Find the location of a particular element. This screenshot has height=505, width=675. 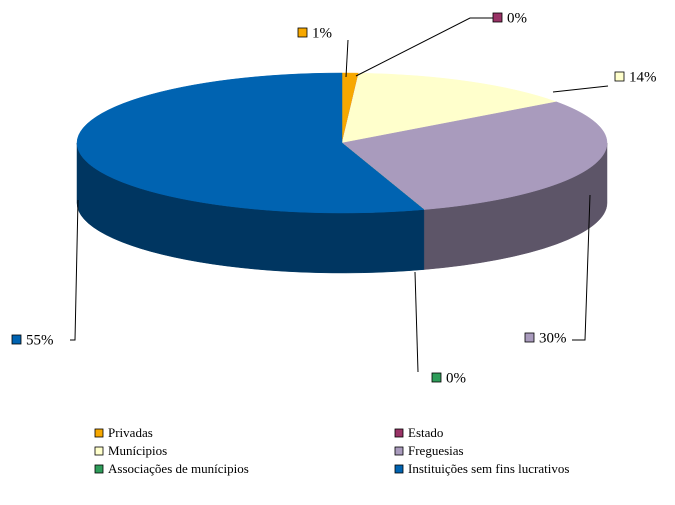

legend-label: Estado is located at coordinates (425, 432).